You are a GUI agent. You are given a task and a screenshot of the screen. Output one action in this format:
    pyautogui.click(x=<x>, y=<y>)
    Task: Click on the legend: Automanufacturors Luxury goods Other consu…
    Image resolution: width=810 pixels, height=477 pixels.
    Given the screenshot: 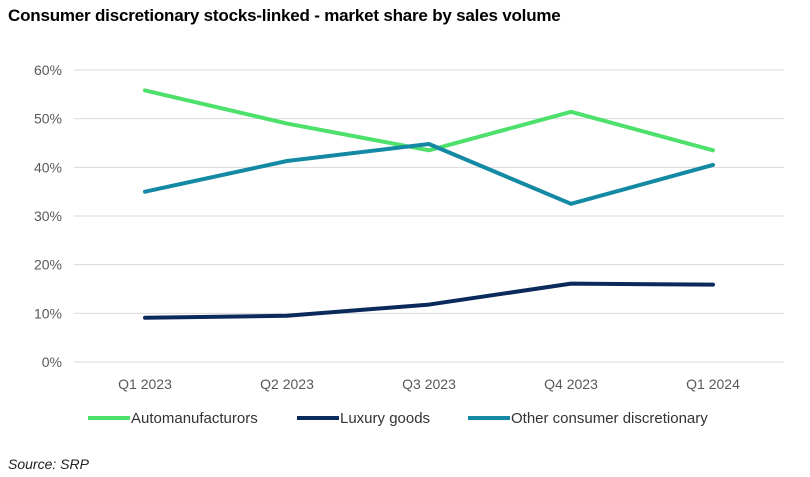 What is the action you would take?
    pyautogui.click(x=398, y=418)
    